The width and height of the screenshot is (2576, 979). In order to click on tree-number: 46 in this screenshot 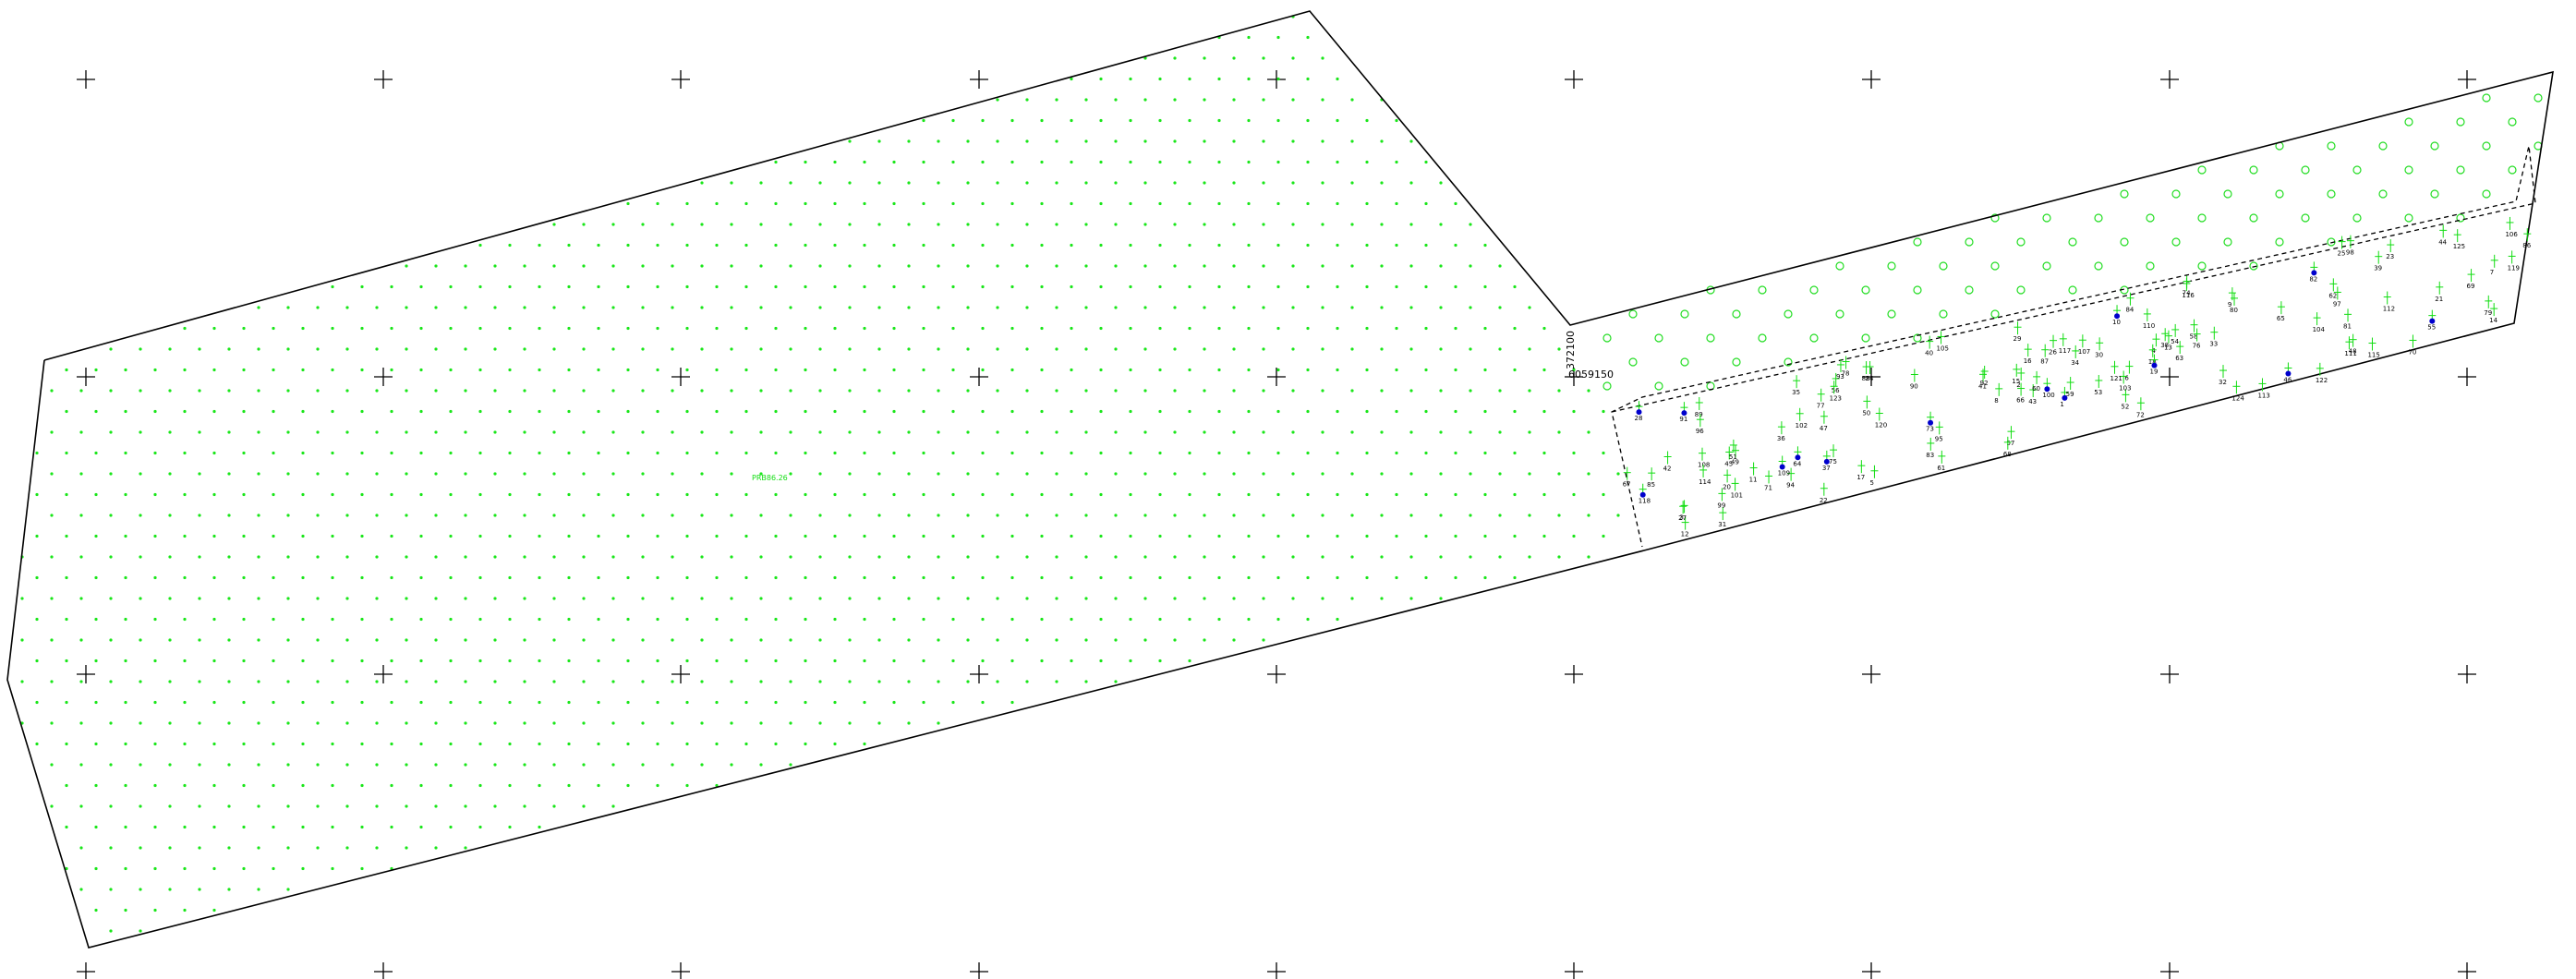, I will do `click(2287, 380)`.